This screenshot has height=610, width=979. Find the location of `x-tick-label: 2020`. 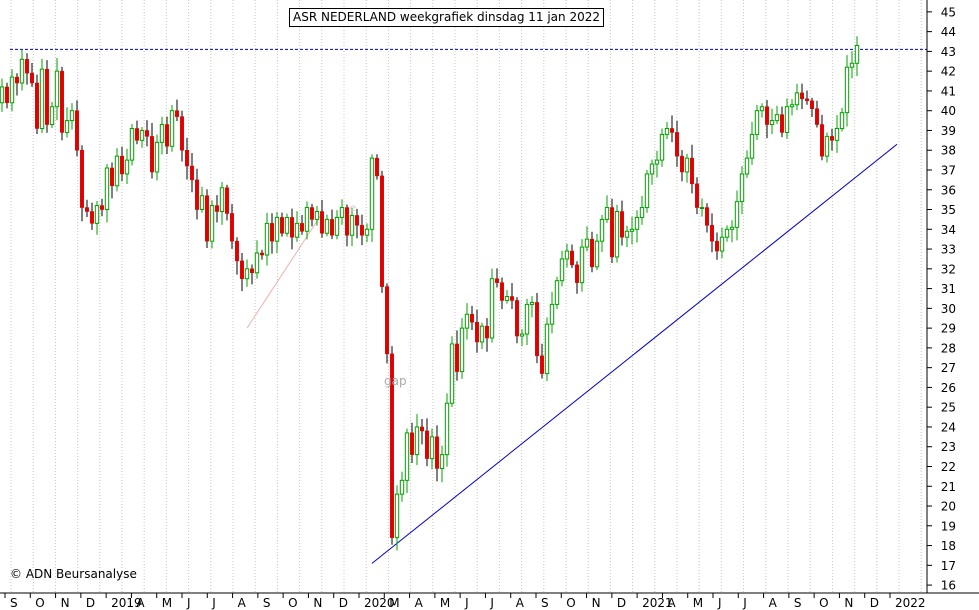

x-tick-label: 2020 is located at coordinates (379, 603).